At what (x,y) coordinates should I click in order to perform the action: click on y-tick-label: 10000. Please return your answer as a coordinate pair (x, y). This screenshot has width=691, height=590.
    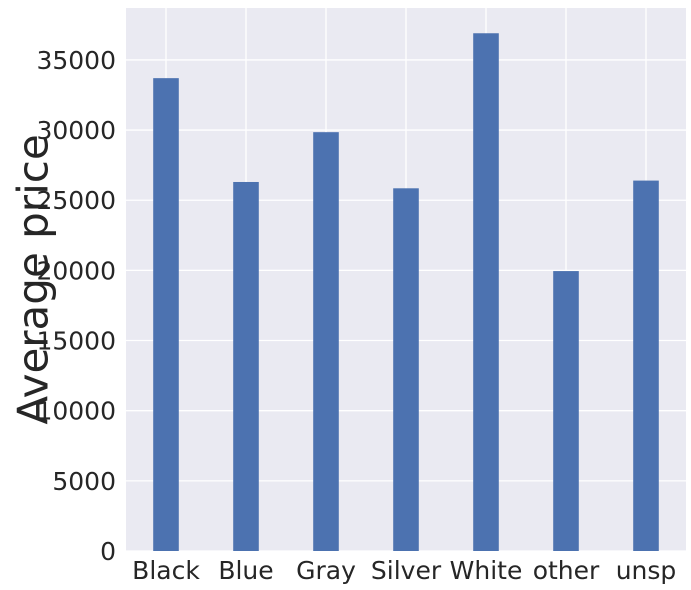
    Looking at the image, I should click on (76, 411).